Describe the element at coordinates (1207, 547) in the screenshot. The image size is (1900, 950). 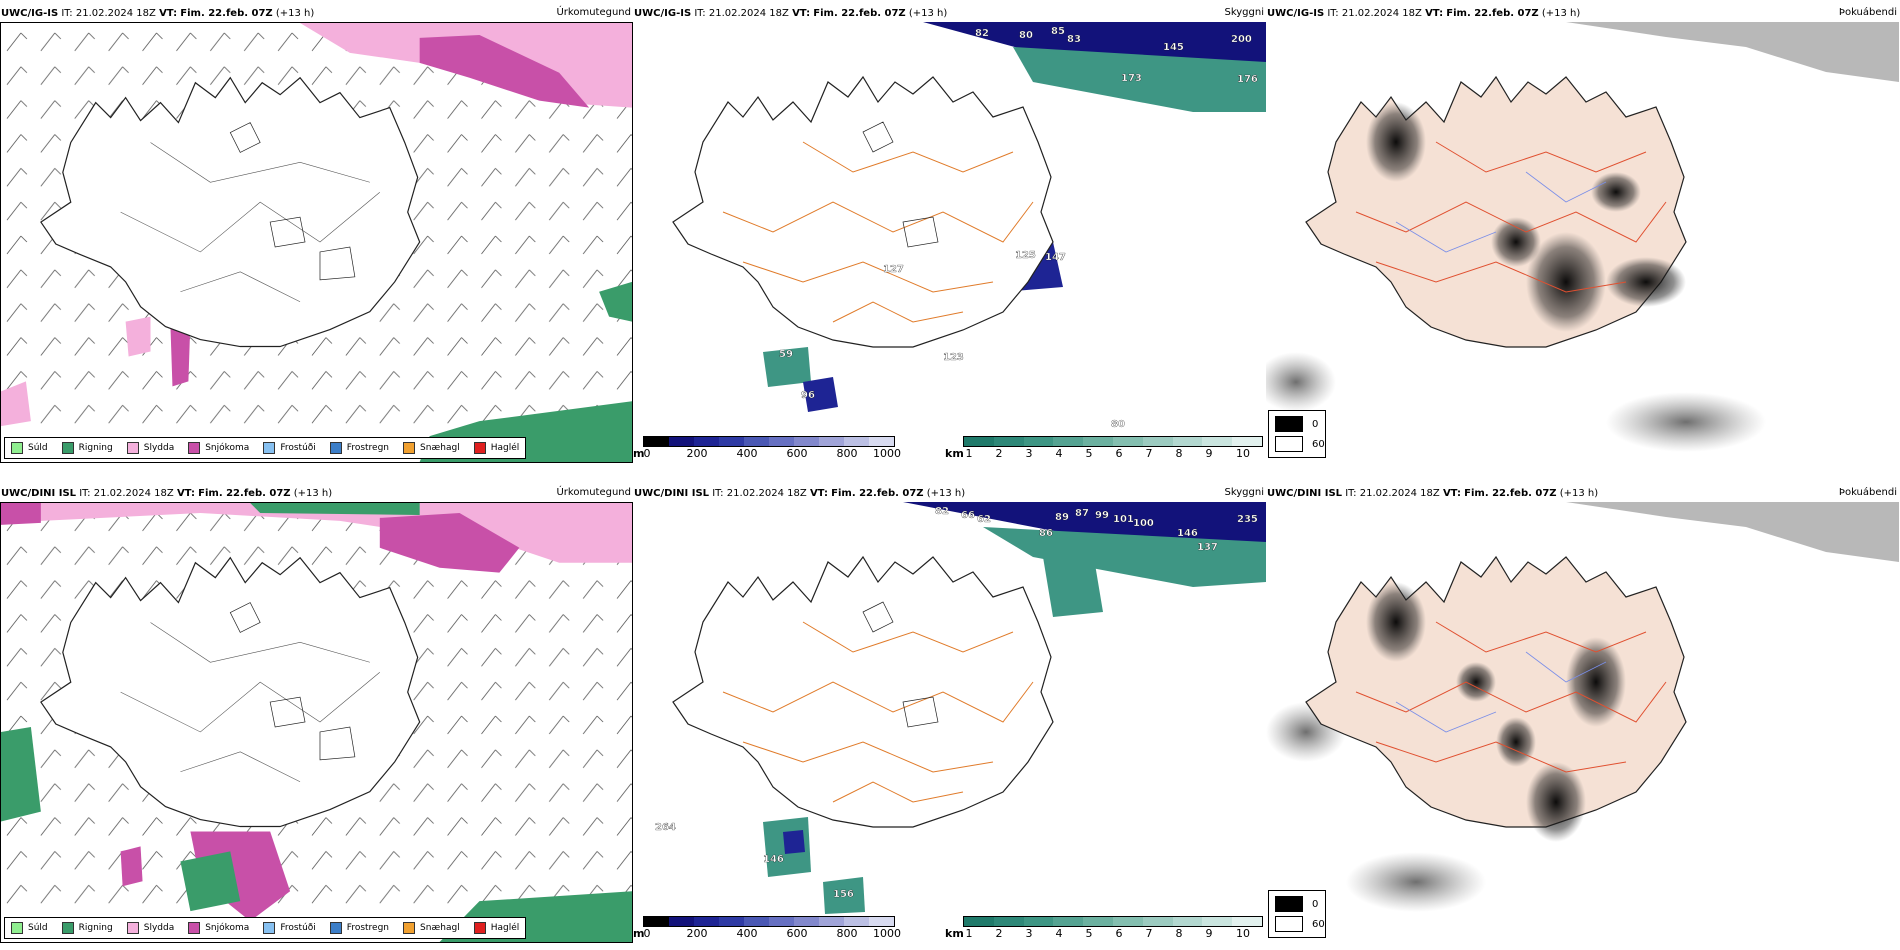
I see `ceiling-label: 137` at that location.